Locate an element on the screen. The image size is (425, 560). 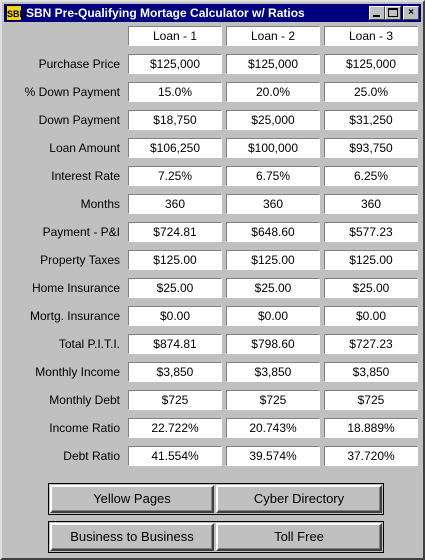
value-field: 18.889% is located at coordinates (371, 428).